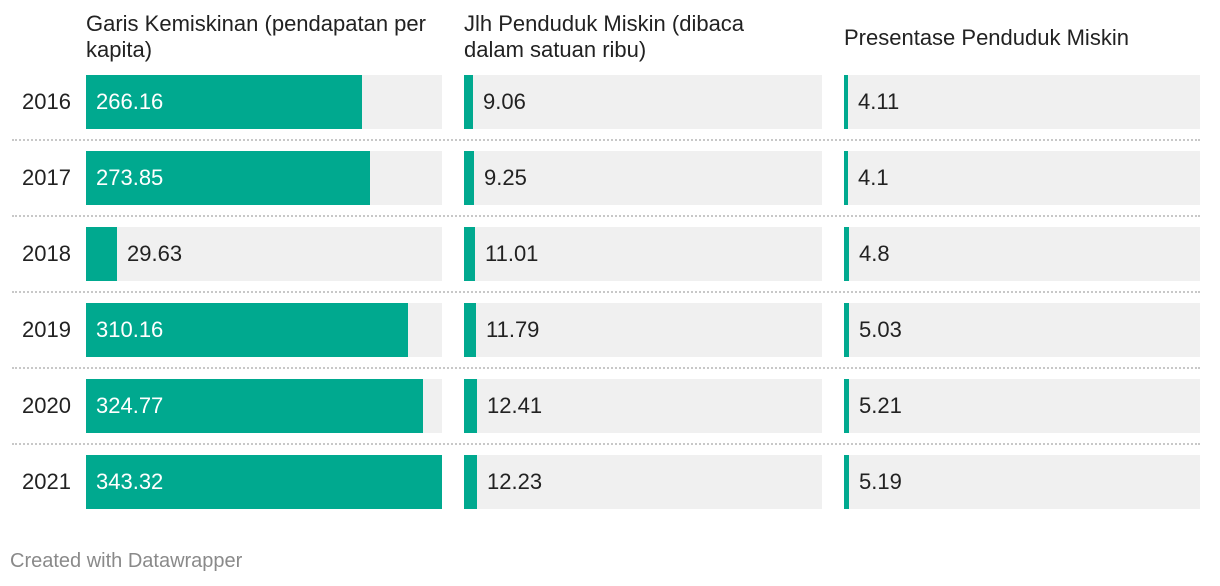 The width and height of the screenshot is (1220, 586). I want to click on value-label: 266.16, so click(130, 101).